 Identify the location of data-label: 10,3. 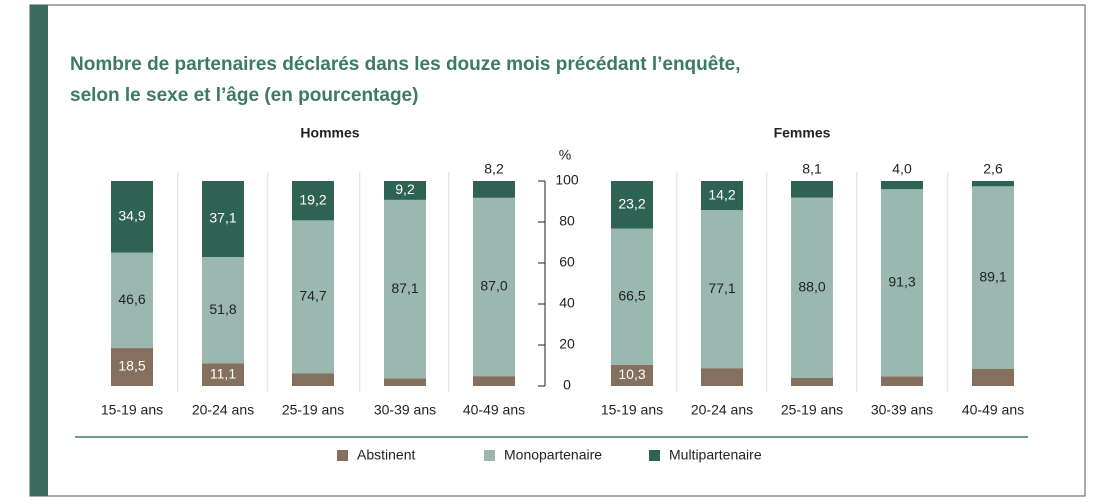
(631, 374).